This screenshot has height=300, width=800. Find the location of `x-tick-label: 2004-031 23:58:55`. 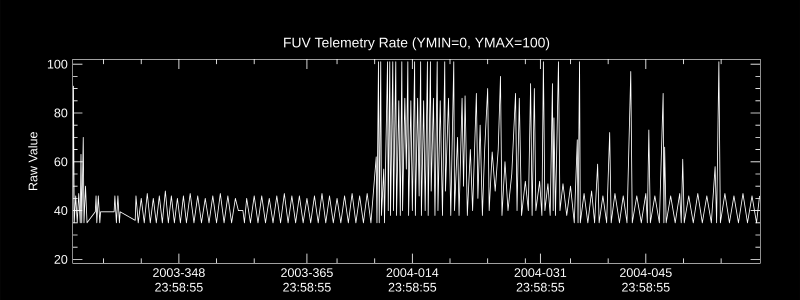

x-tick-label: 2004-031 23:58:55 is located at coordinates (540, 280).